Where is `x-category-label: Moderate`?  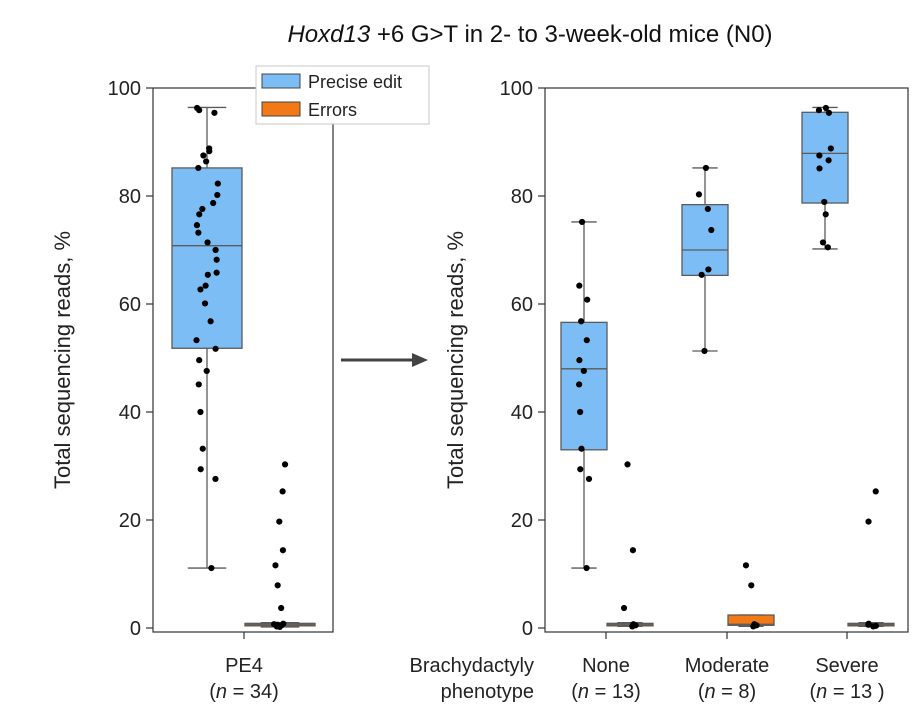 x-category-label: Moderate is located at coordinates (727, 666).